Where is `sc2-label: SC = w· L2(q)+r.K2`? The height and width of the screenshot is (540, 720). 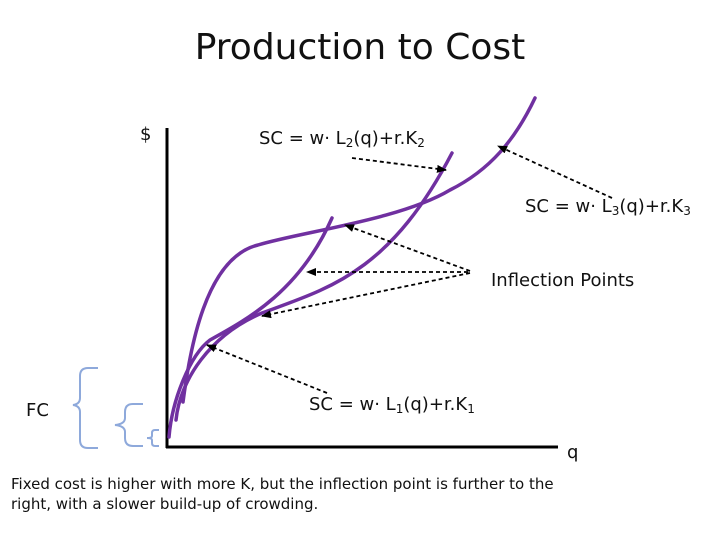
sc2-label: SC = w· L2(q)+r.K2 is located at coordinates (342, 141).